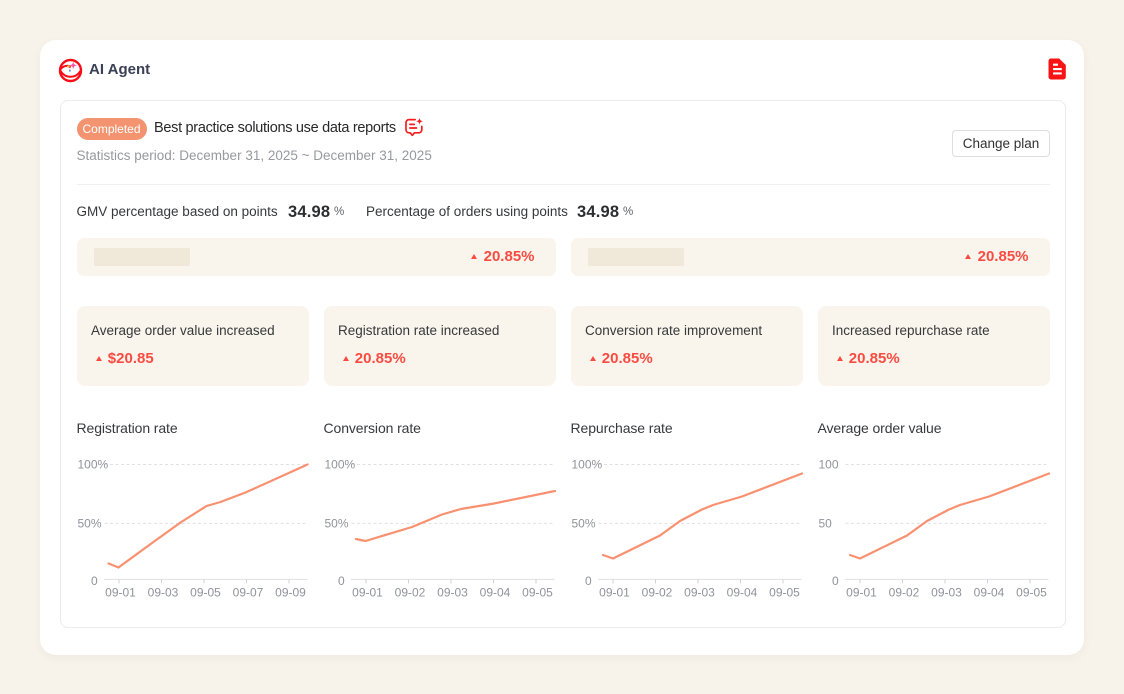  What do you see at coordinates (825, 523) in the screenshot?
I see `svg-text: 50` at bounding box center [825, 523].